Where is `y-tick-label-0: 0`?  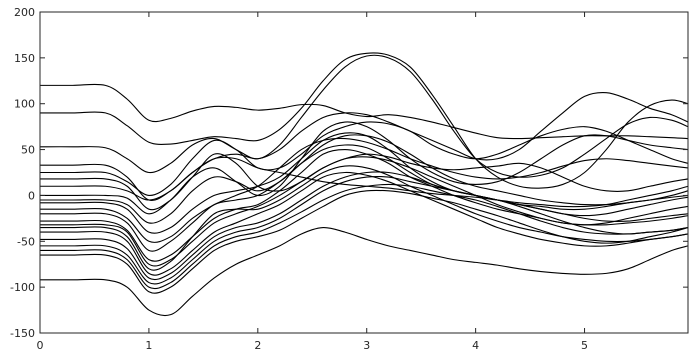
y-tick-label-0: 0 is located at coordinates (31, 195).